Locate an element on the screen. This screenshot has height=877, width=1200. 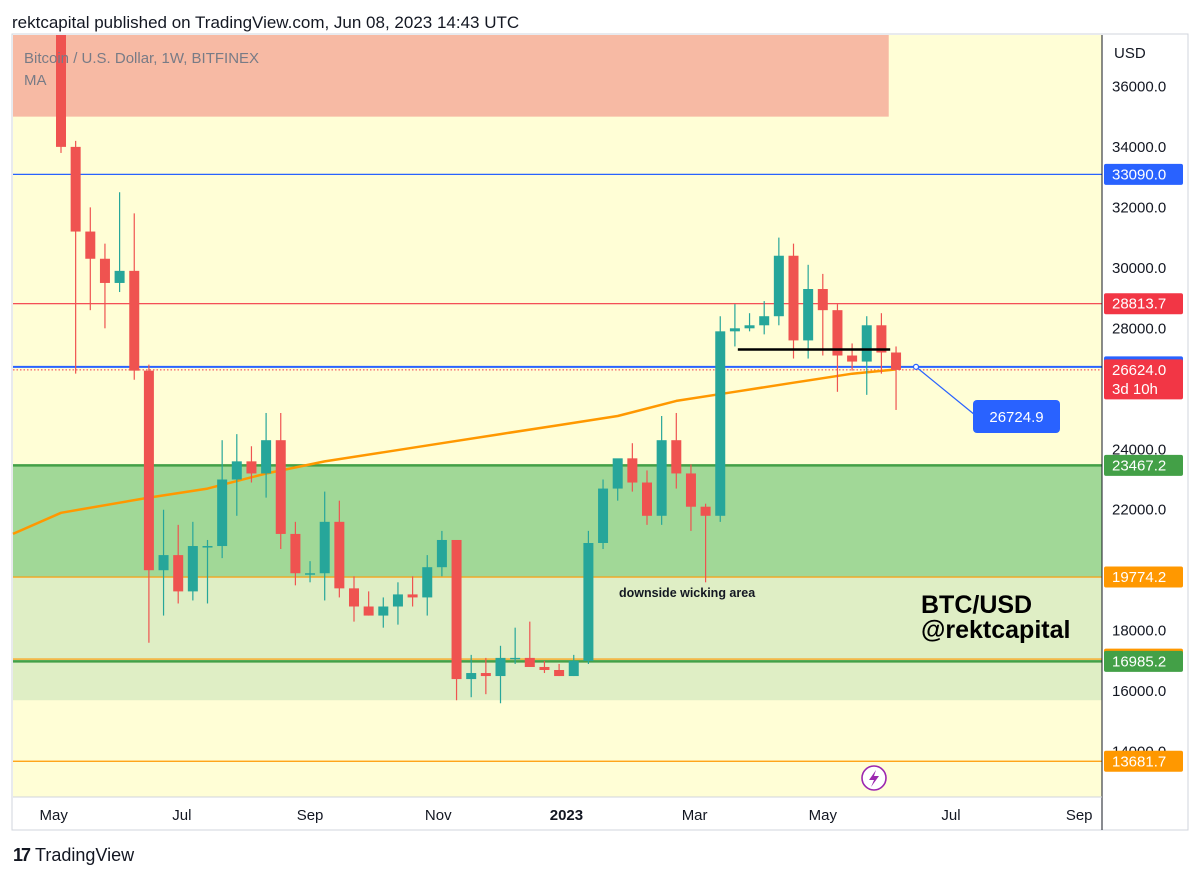
price-label: 28813.7 is located at coordinates (1143, 304).